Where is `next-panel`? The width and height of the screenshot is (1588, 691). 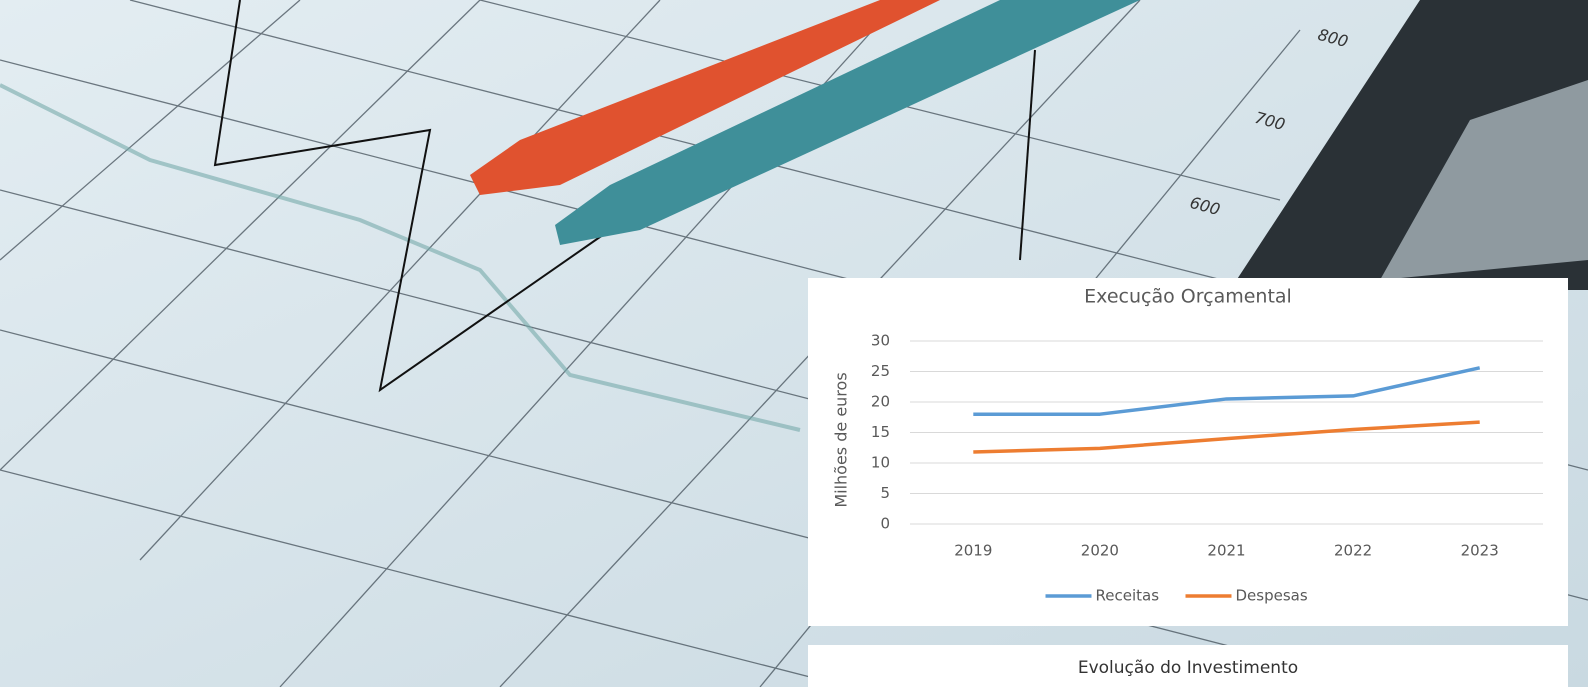 next-panel is located at coordinates (1188, 666).